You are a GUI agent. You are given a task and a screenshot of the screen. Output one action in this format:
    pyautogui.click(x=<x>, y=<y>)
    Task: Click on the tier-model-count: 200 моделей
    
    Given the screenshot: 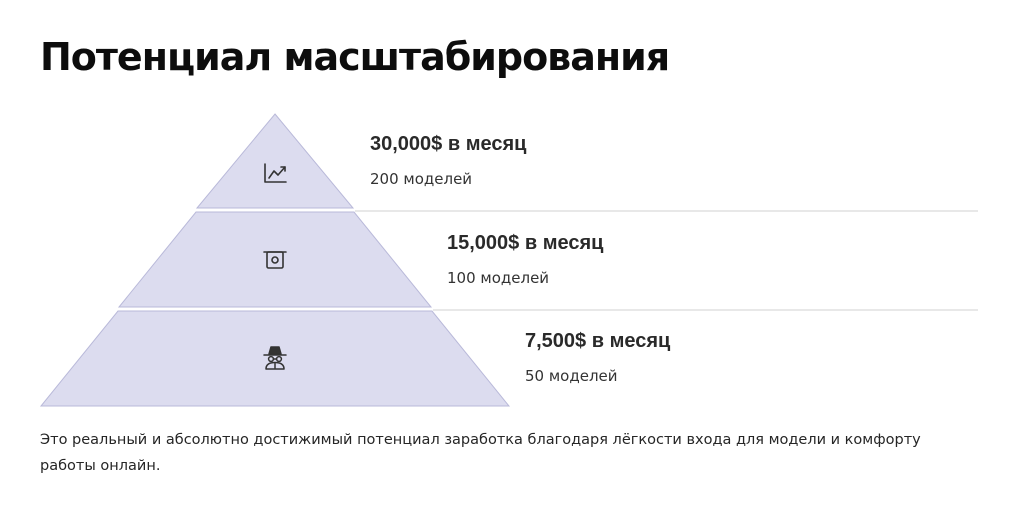 What is the action you would take?
    pyautogui.click(x=421, y=179)
    